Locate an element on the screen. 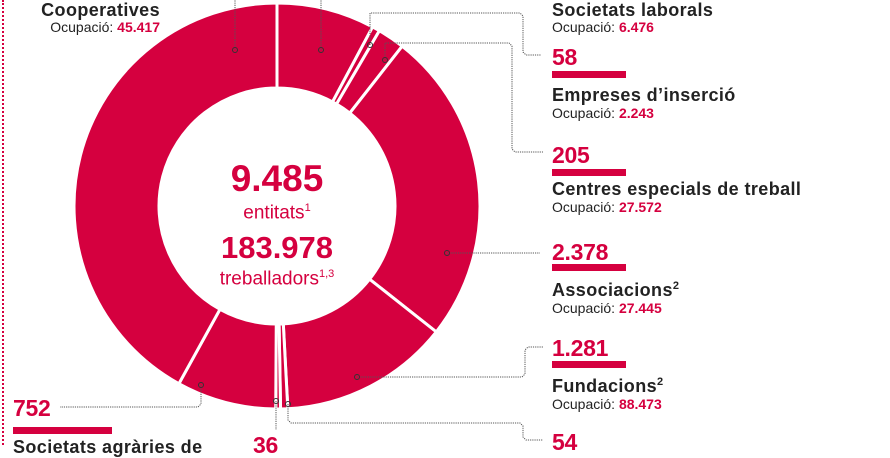 Image resolution: width=890 pixels, height=458 pixels. count-associacions: 2.378 is located at coordinates (580, 252).